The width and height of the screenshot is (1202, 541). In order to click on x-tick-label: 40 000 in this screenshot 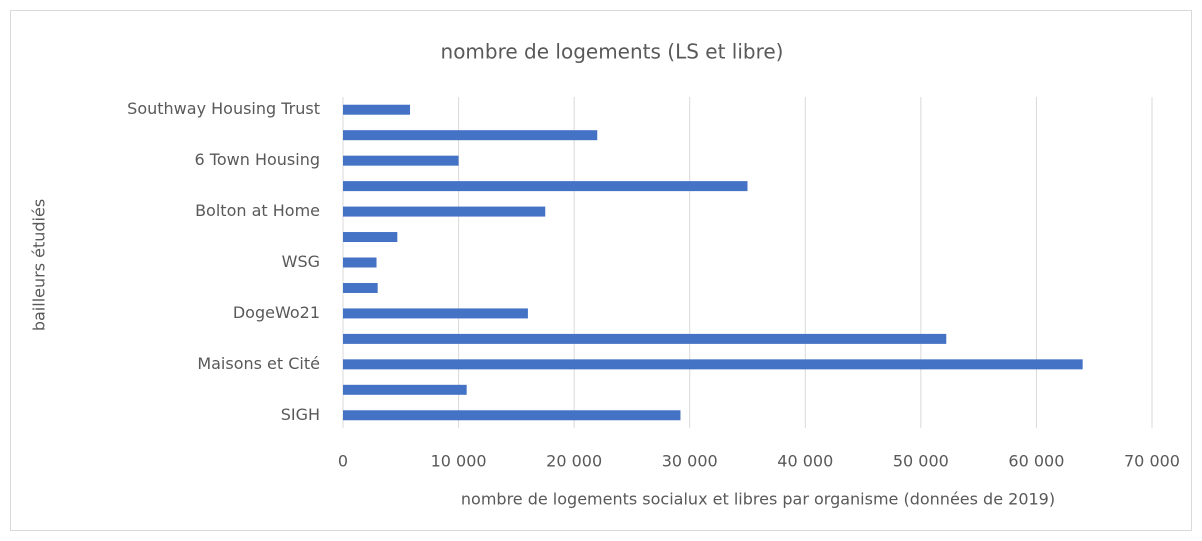, I will do `click(805, 461)`.